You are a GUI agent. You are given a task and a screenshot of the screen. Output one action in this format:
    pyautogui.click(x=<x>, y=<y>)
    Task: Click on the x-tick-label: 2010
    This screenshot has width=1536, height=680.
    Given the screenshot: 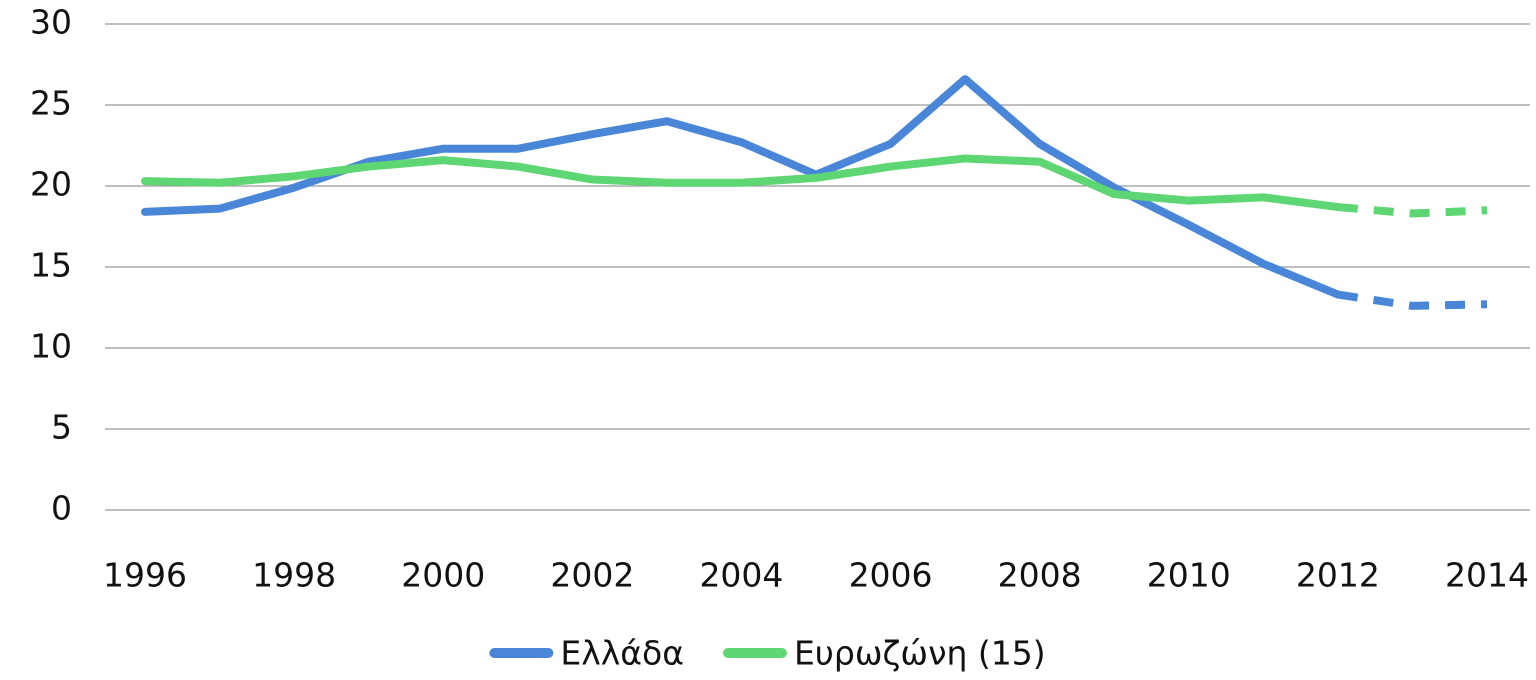 What is the action you would take?
    pyautogui.click(x=1189, y=575)
    